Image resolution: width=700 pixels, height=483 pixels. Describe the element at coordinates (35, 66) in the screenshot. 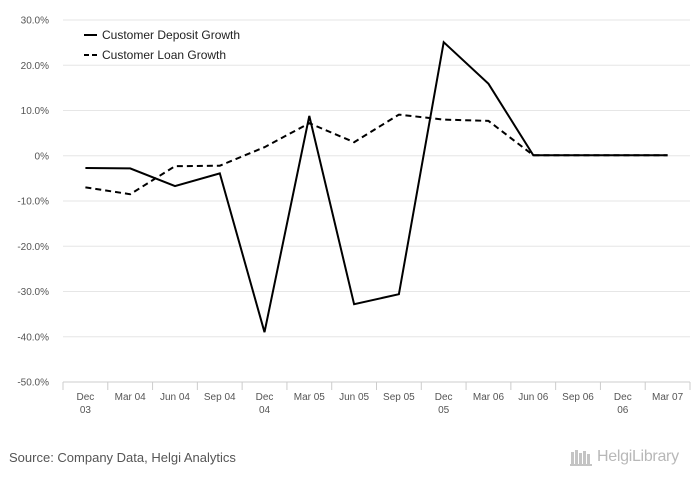

I see `y-tick-label: 20.0%` at that location.